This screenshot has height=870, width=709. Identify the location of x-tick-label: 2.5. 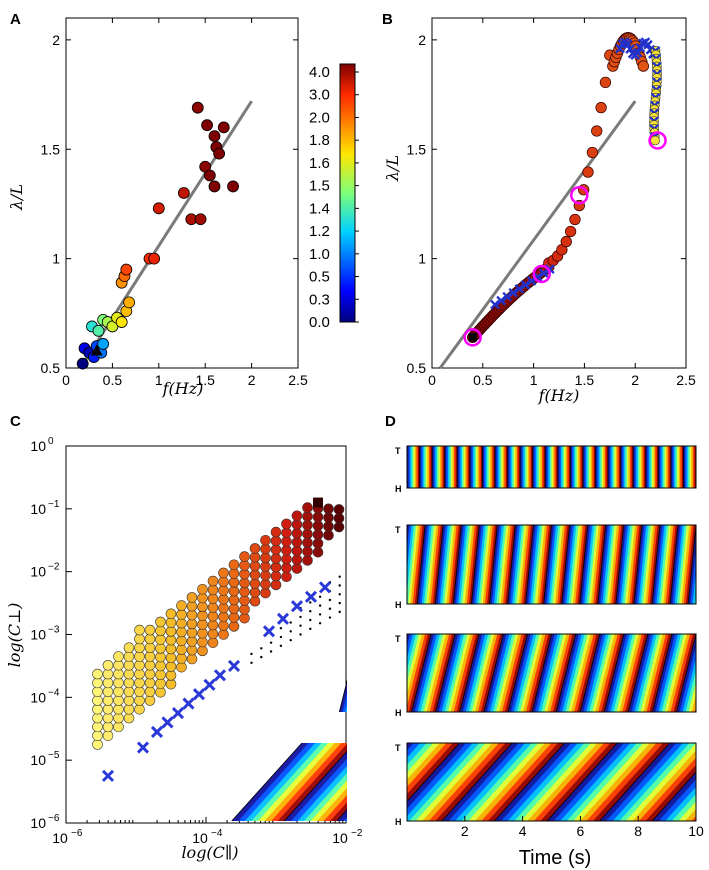
(298, 380).